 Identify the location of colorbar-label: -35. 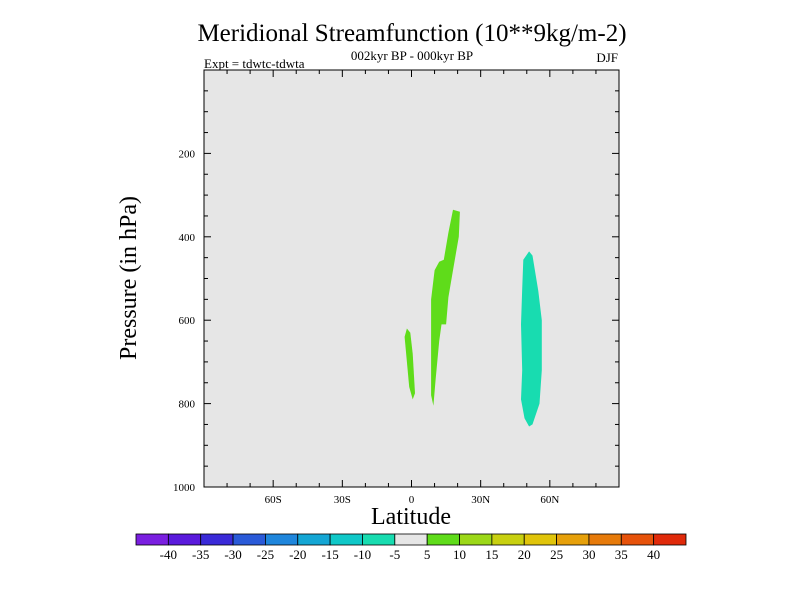
(200, 554).